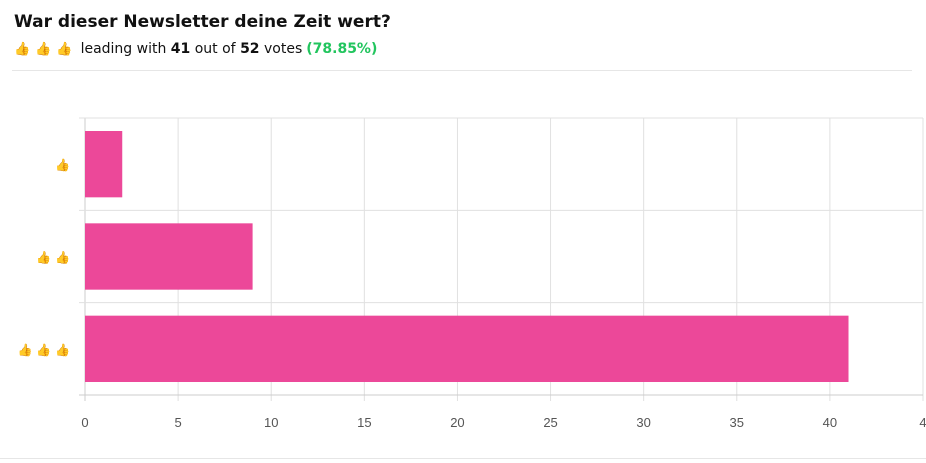 This screenshot has height=463, width=926. What do you see at coordinates (364, 422) in the screenshot?
I see `x-tick-label: 15` at bounding box center [364, 422].